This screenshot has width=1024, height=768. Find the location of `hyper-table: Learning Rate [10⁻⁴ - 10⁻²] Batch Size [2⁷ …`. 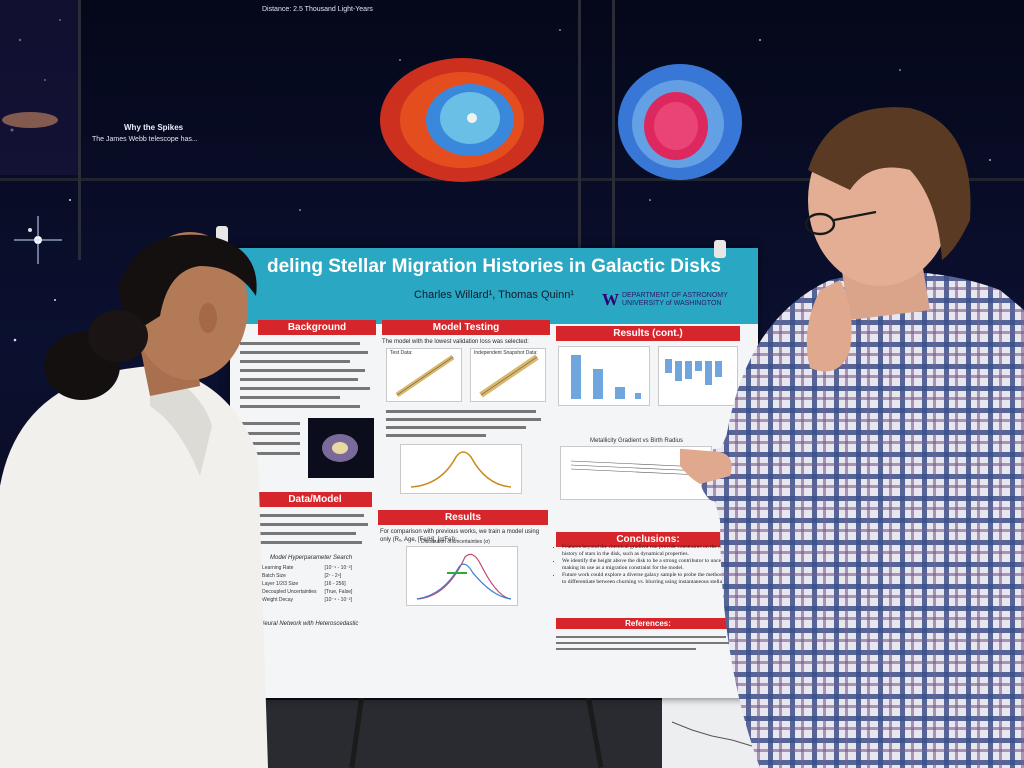

hyper-table: Learning Rate [10⁻⁴ - 10⁻²] Batch Size [2⁷ … is located at coordinates (307, 584).